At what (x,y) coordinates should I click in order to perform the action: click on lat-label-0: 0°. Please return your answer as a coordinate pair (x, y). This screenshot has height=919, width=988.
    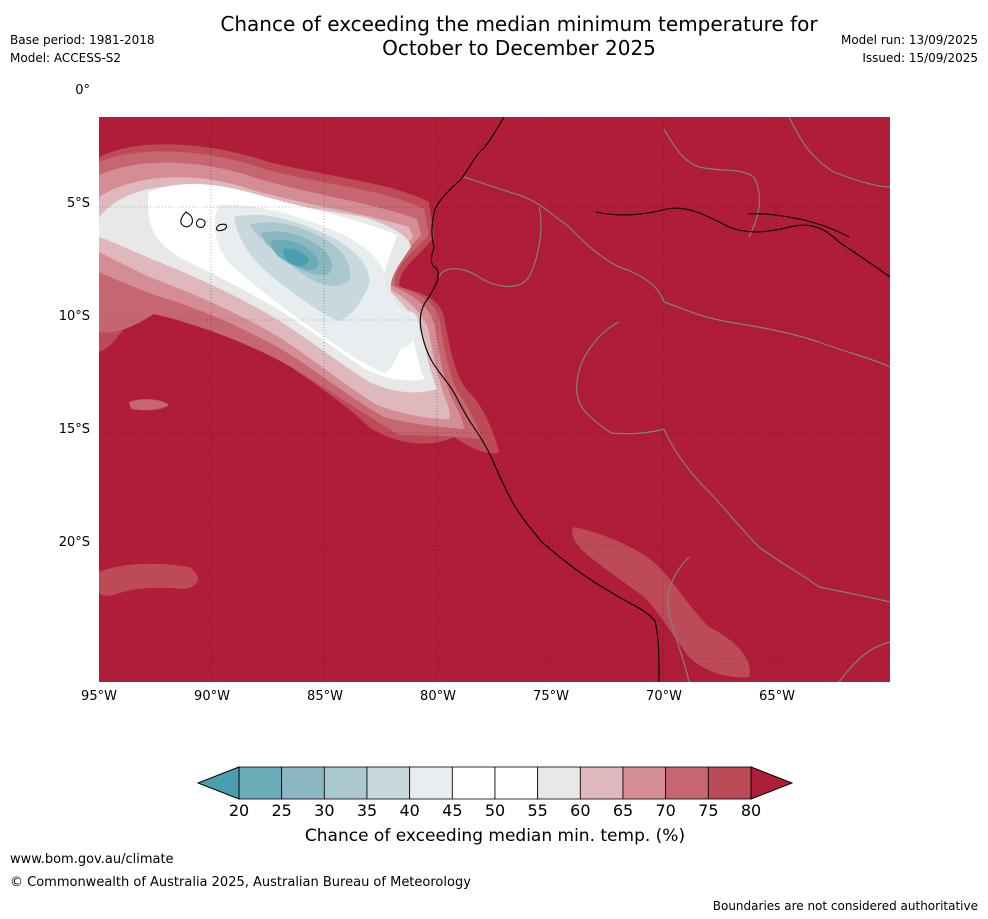
    Looking at the image, I should click on (82, 90).